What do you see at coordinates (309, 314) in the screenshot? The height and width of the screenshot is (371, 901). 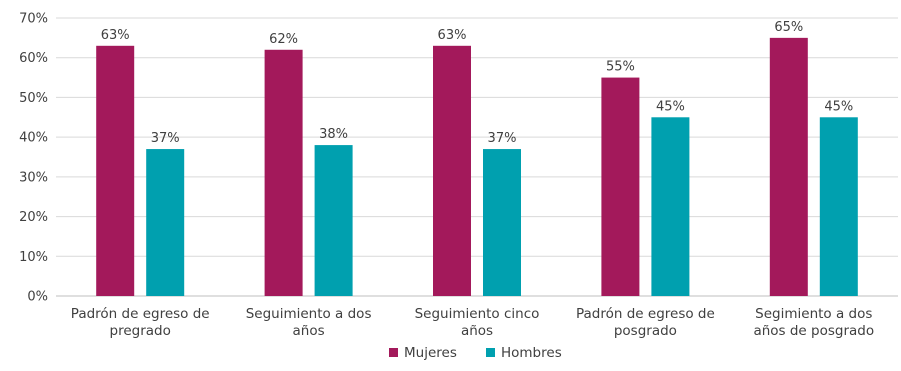 I see `x-tick-label: Seguimiento a dos` at bounding box center [309, 314].